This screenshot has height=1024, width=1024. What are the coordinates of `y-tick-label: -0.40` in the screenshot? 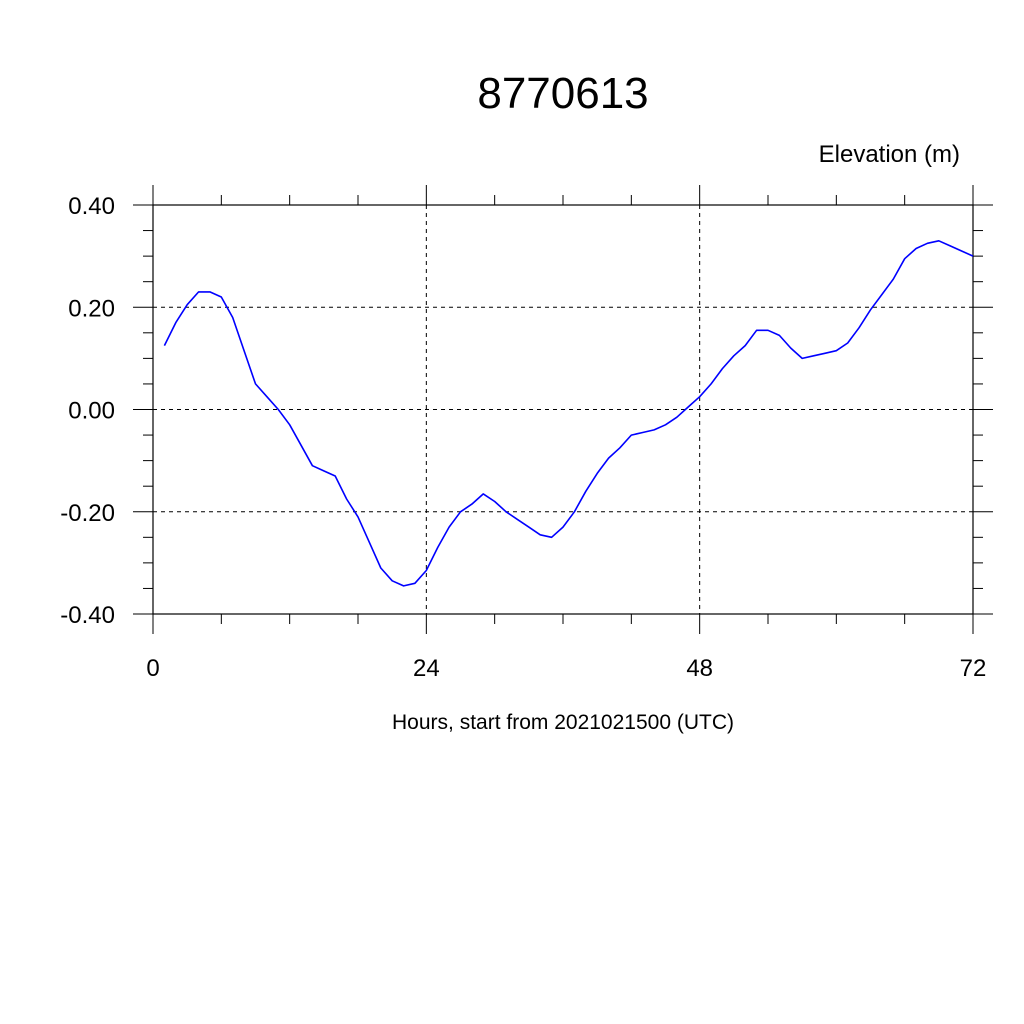 It's located at (87, 615).